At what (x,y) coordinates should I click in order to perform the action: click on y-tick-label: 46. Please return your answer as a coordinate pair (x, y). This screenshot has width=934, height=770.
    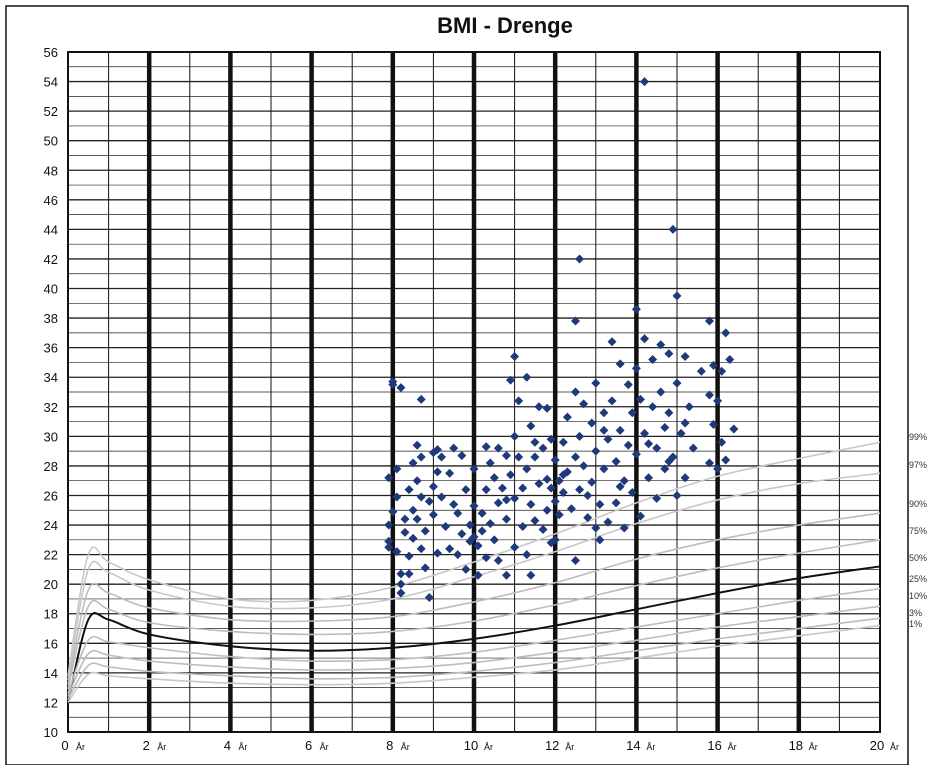
    Looking at the image, I should click on (51, 200).